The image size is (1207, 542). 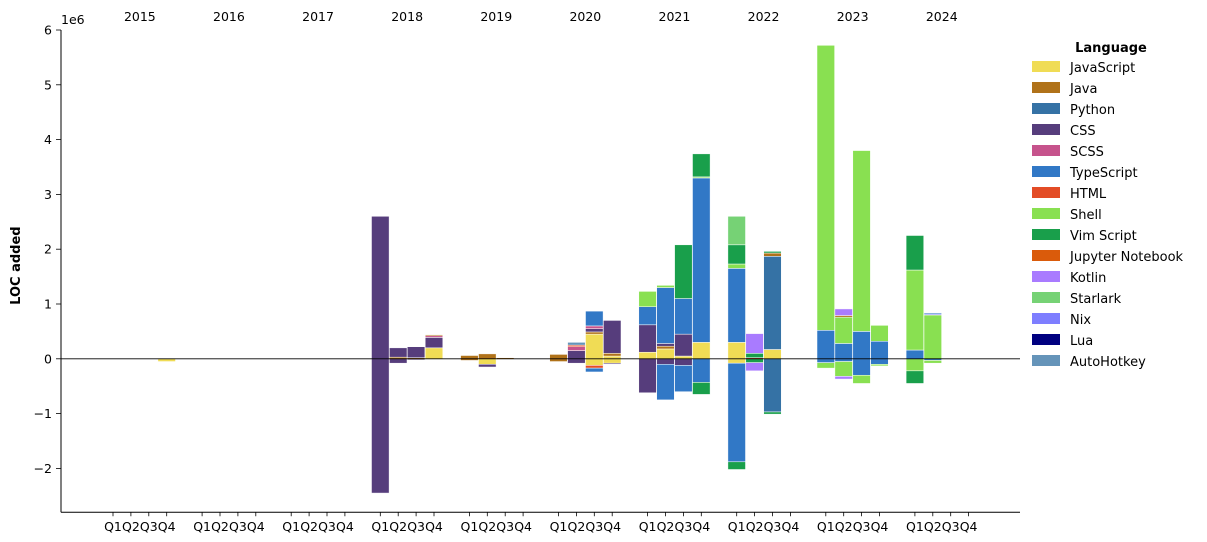 What do you see at coordinates (407, 16) in the screenshot?
I see `year-label-2018: 2018` at bounding box center [407, 16].